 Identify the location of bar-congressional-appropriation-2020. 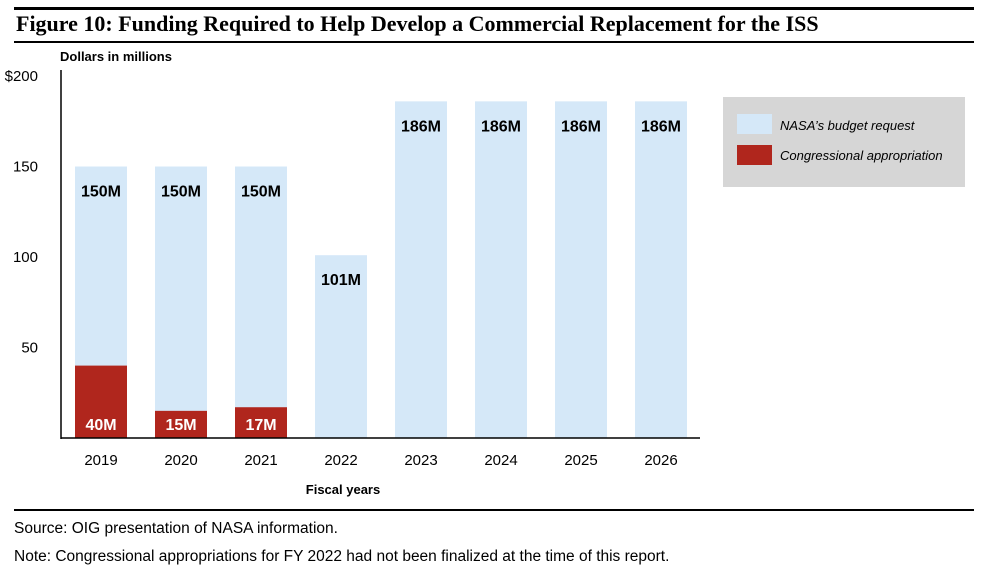
(181, 424).